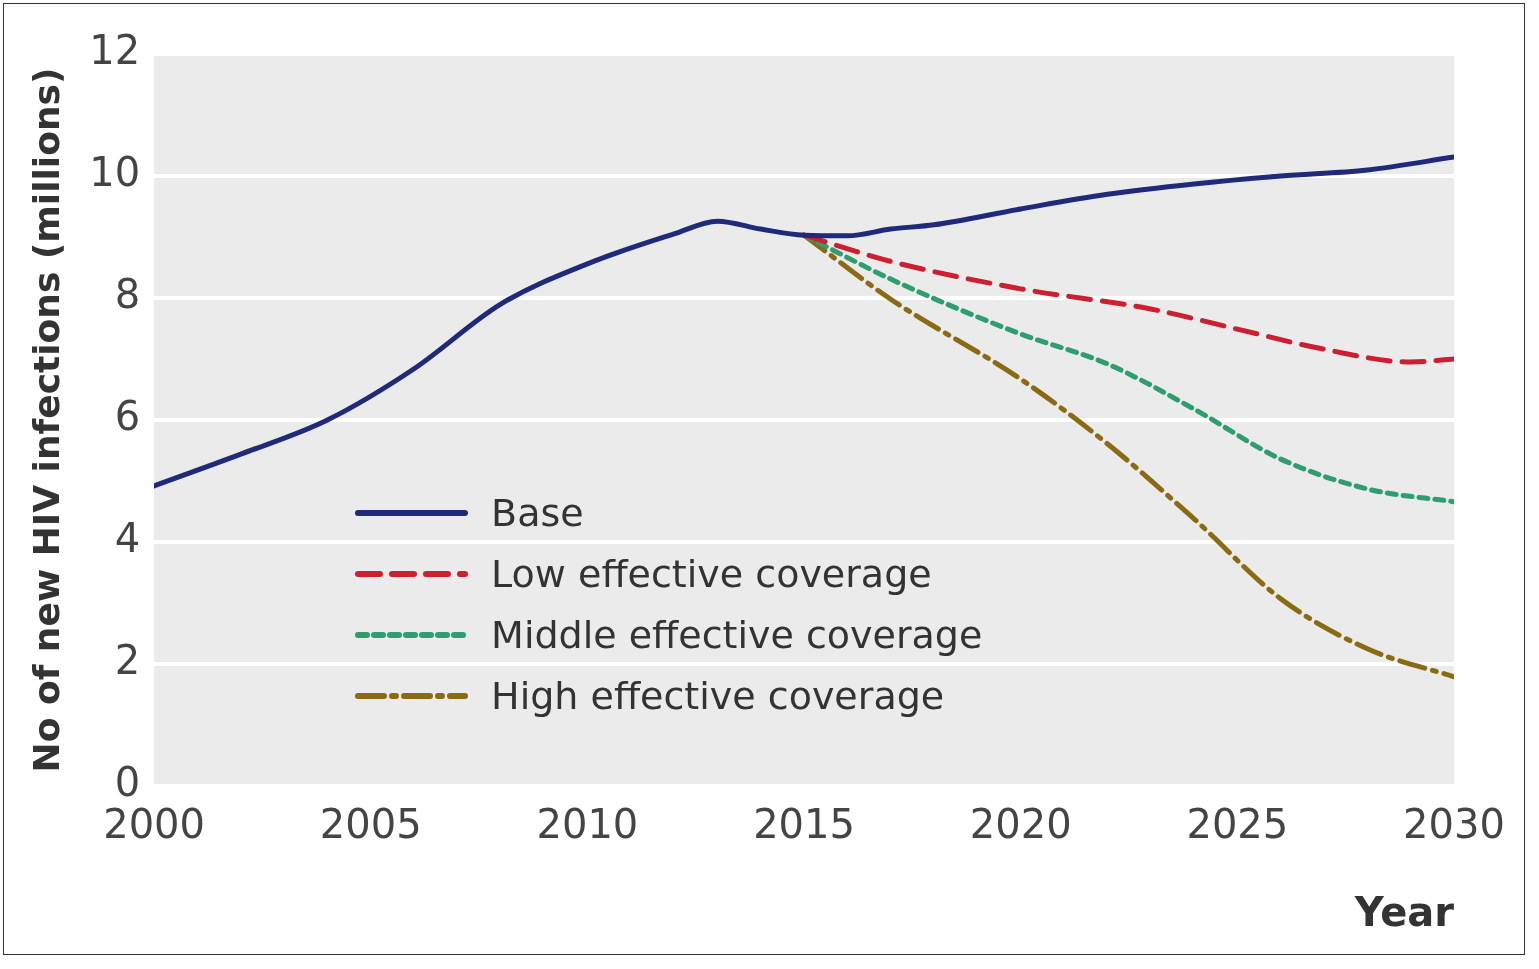 This screenshot has height=969, width=1539. What do you see at coordinates (46, 420) in the screenshot?
I see `y-axis-title: No of new HIV infections (millions)` at bounding box center [46, 420].